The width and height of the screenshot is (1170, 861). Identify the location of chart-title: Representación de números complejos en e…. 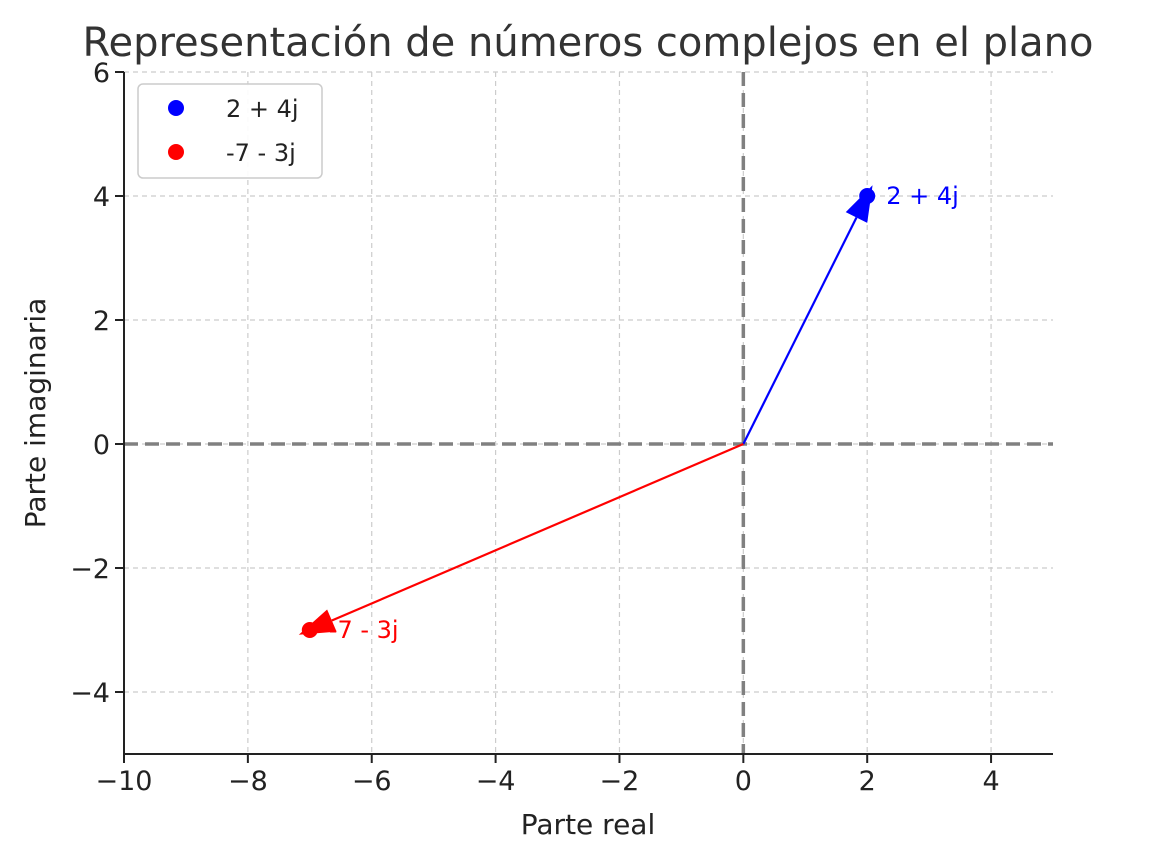
(587, 43).